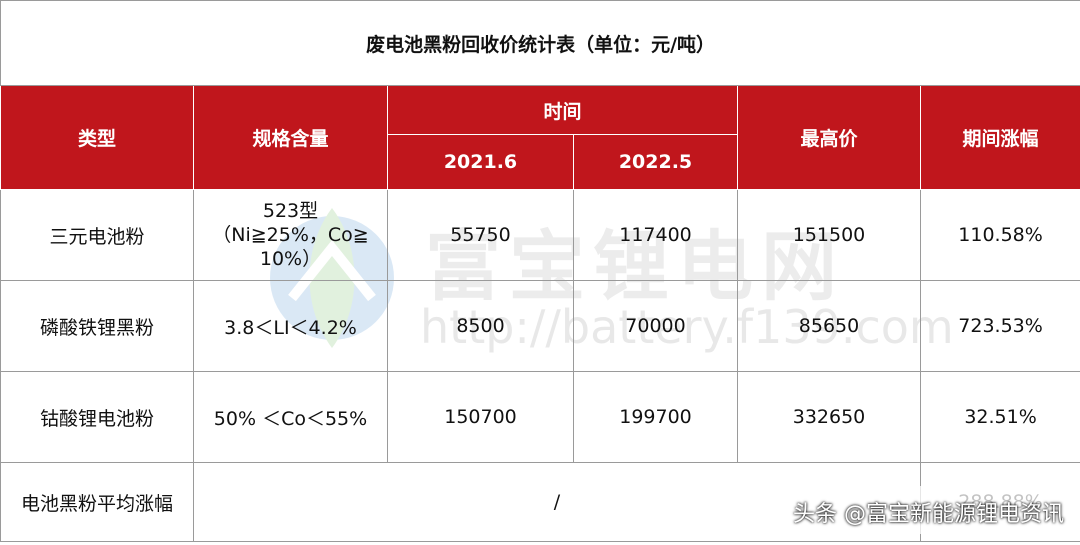  Describe the element at coordinates (97, 235) in the screenshot. I see `row-type: 三元电池粉` at that location.